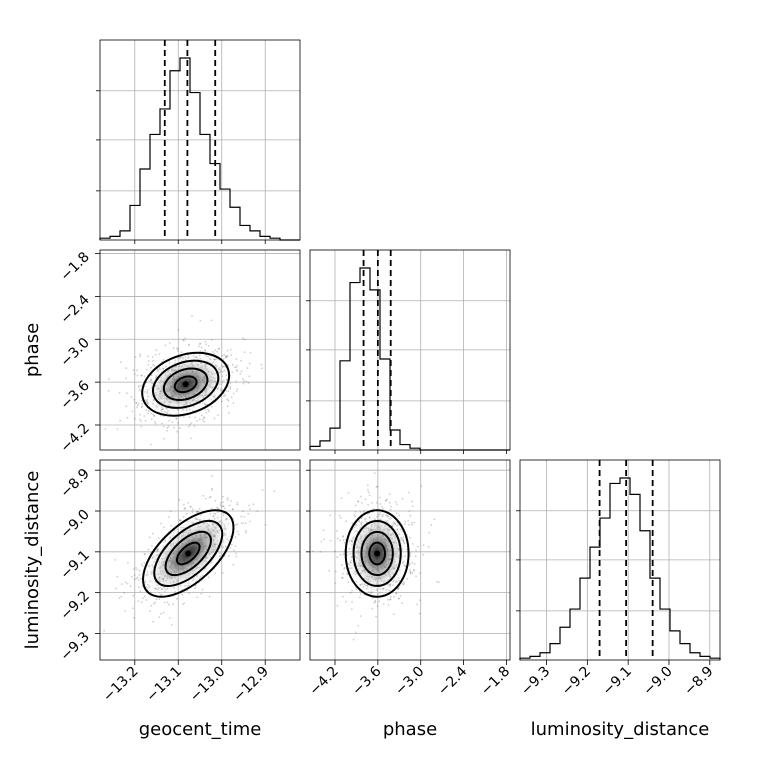  I want to click on ytick-label-phase-4: −1.8, so click(74, 266).